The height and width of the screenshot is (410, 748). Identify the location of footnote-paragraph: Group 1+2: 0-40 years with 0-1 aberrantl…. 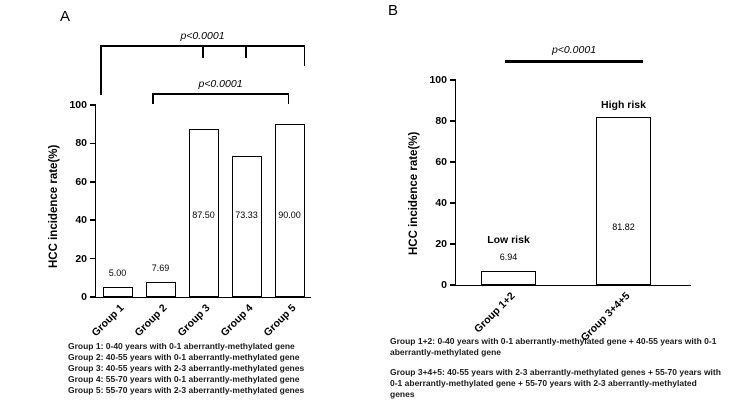
(553, 346).